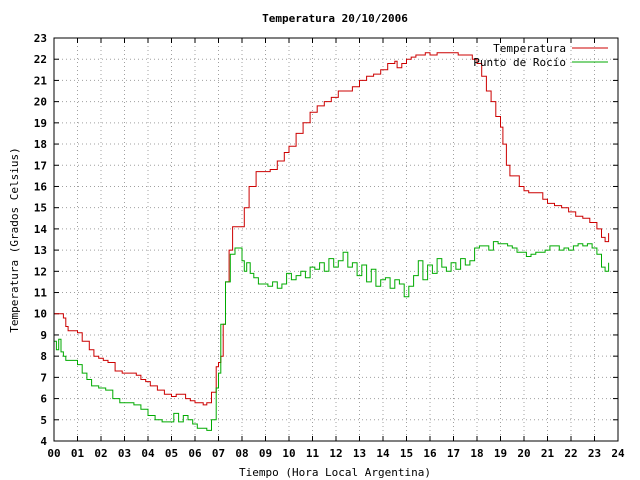 The image size is (640, 480). Describe the element at coordinates (41, 80) in the screenshot. I see `y-tick-label: 21` at that location.